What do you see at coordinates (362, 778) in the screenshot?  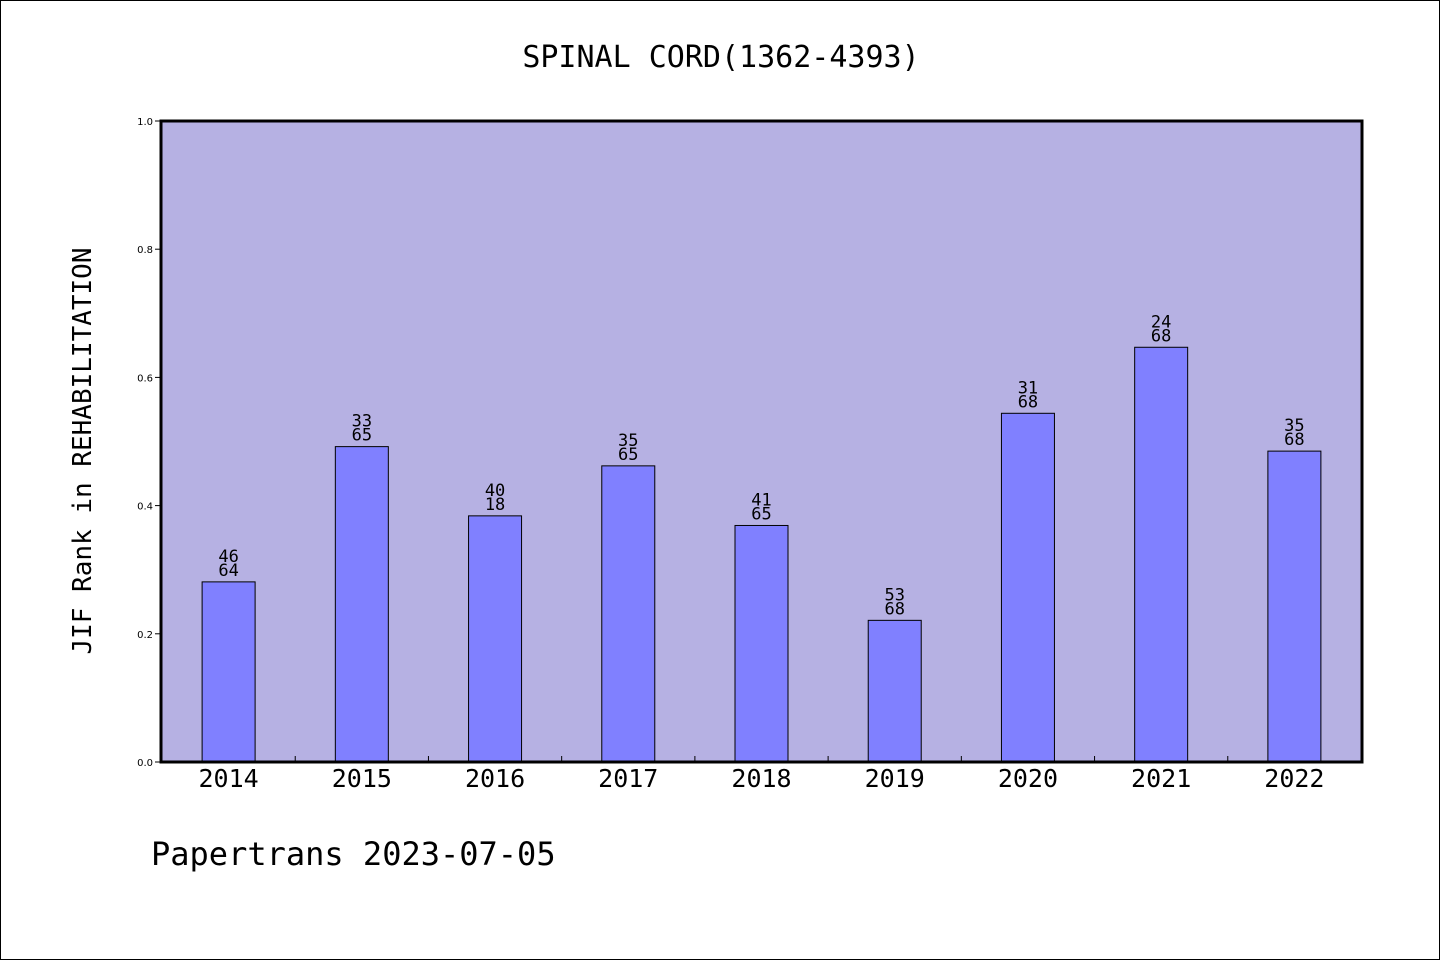 I see `x-tick-label-2015: 2015` at bounding box center [362, 778].